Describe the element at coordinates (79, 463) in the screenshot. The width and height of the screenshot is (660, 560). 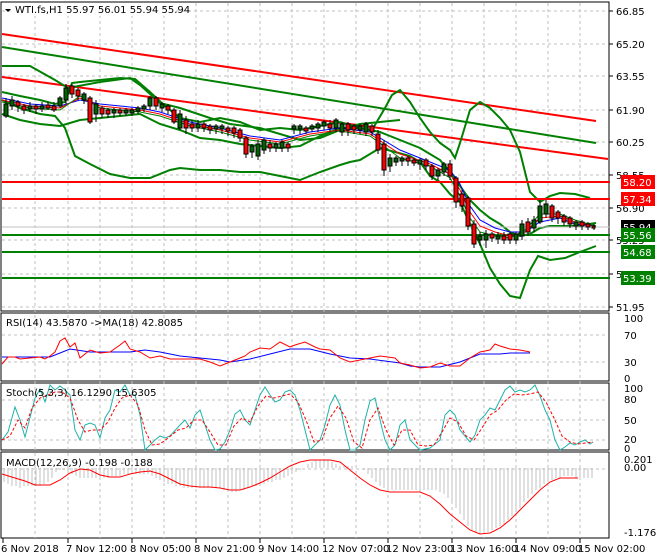
I see `macd-title: MACD(12,26,9) -0.198 -0.188` at that location.